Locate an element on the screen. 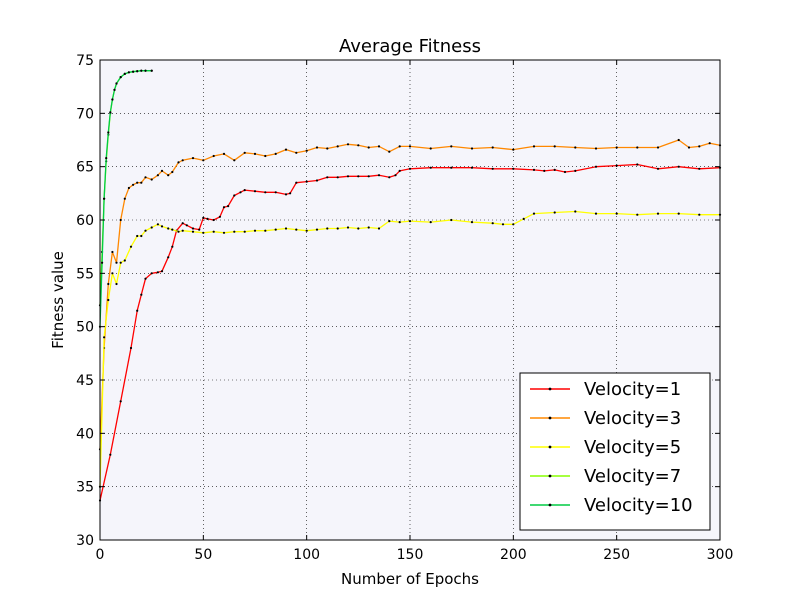 The image size is (800, 600). legend-item: Velocity=10 is located at coordinates (611, 505).